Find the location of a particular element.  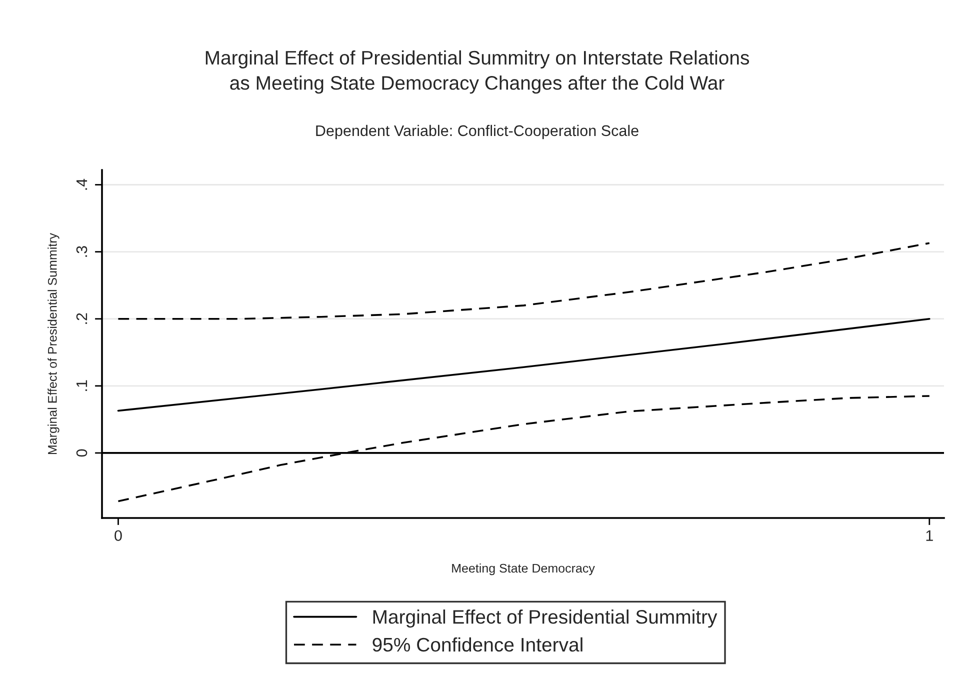

chart-subtitle: Dependent Variable: Conflict-Cooperation Scale is located at coordinates (477, 132).